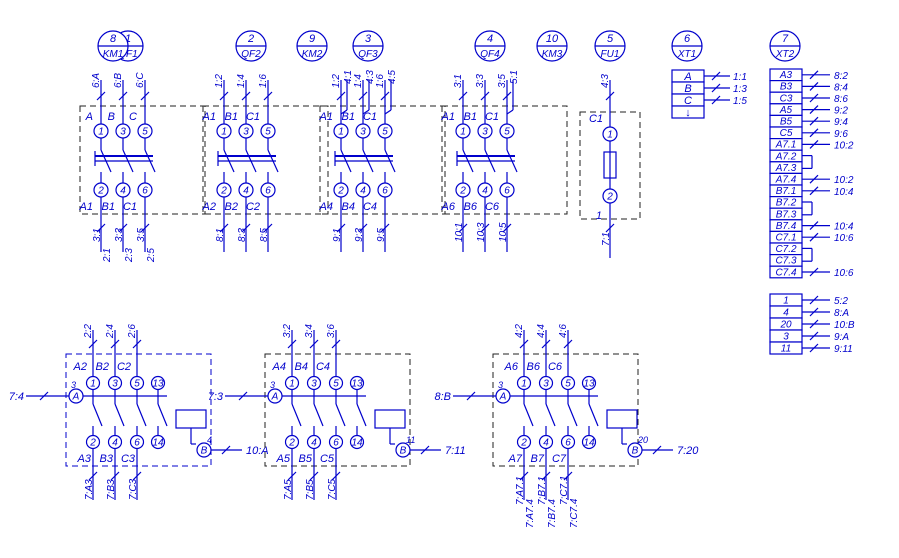 The width and height of the screenshot is (899, 558). What do you see at coordinates (257, 451) in the screenshot?
I see `wire-label: 10:A` at bounding box center [257, 451].